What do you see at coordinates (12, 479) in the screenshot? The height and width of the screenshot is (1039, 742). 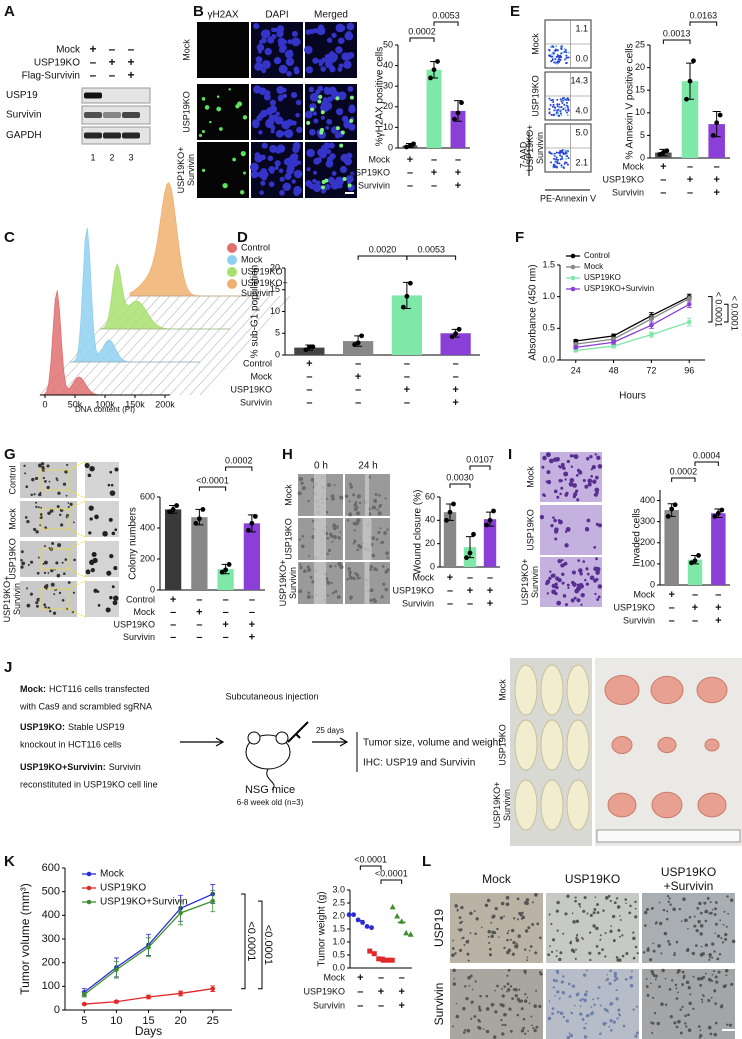 I see `image-row-label: Control` at bounding box center [12, 479].